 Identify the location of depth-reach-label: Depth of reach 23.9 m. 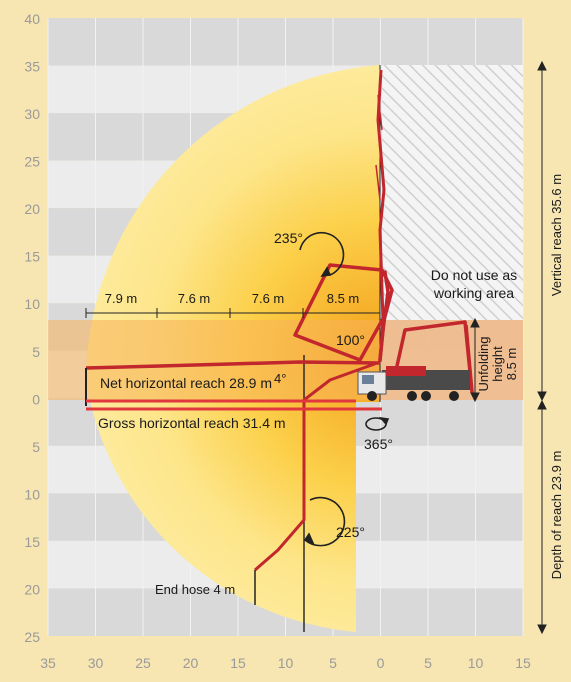
(556, 515).